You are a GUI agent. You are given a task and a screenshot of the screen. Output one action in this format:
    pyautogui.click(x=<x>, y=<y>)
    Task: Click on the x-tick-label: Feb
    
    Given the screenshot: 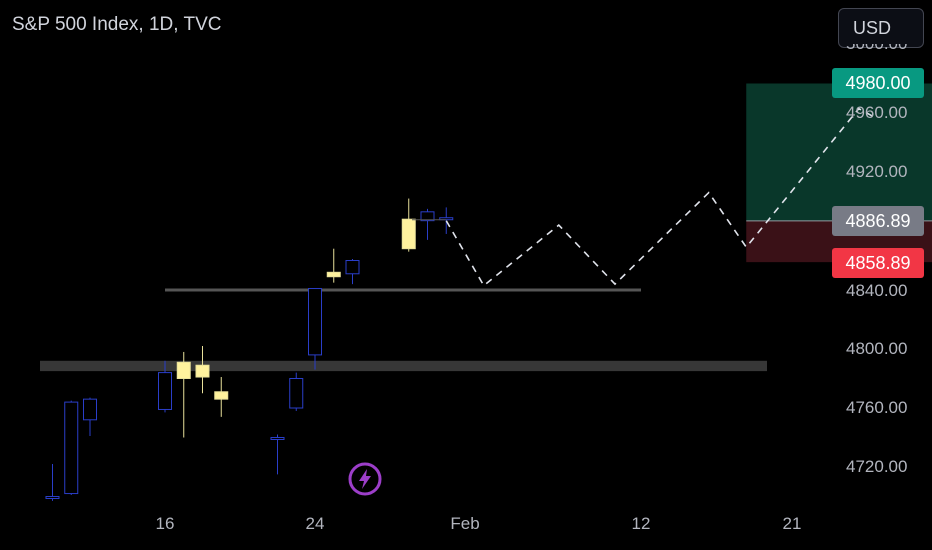 What is the action you would take?
    pyautogui.click(x=465, y=523)
    